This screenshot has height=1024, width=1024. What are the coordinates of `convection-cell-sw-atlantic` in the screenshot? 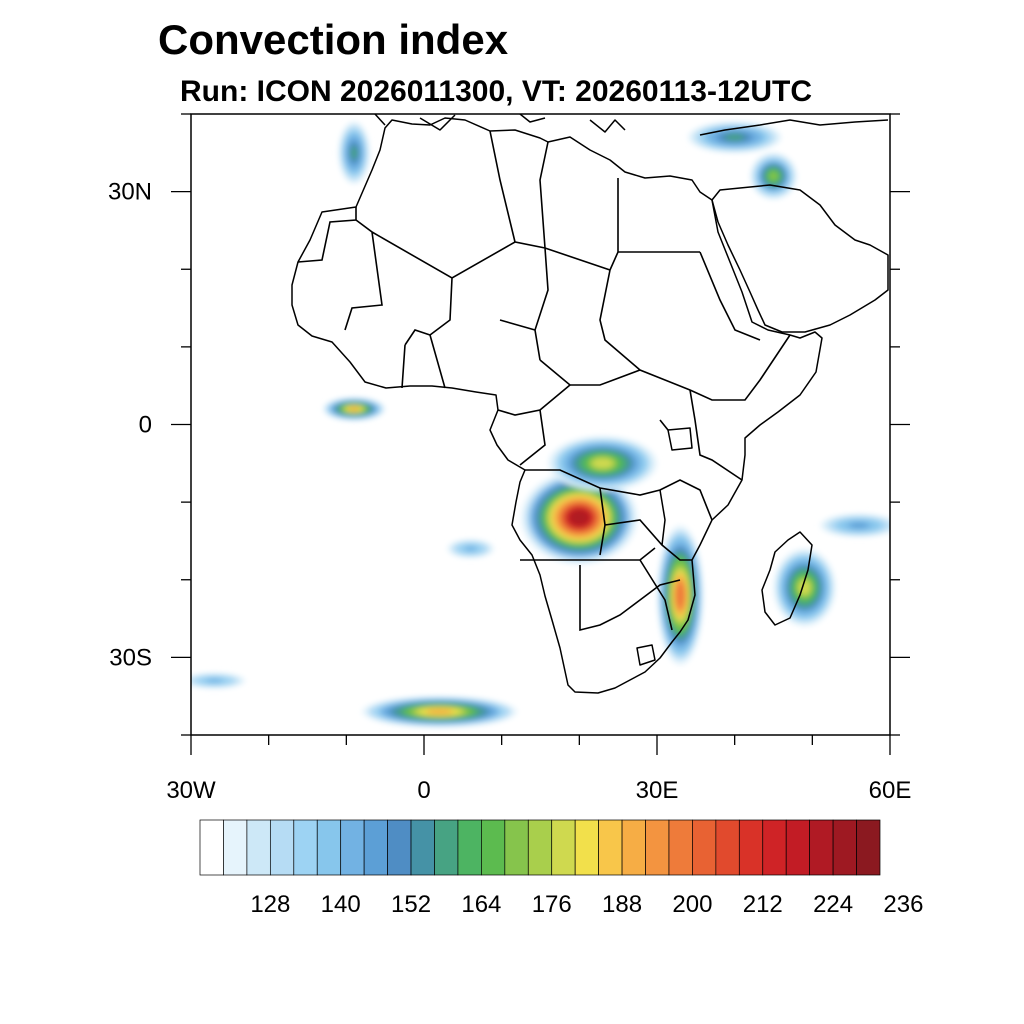 It's located at (218, 680).